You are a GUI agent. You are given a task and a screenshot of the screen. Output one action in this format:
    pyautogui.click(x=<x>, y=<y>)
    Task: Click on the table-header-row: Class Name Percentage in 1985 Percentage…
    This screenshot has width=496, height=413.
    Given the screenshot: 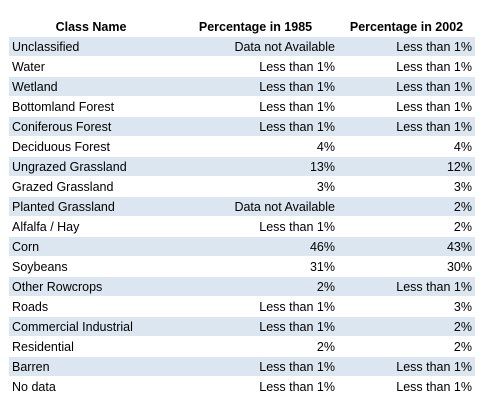 What is the action you would take?
    pyautogui.click(x=242, y=27)
    